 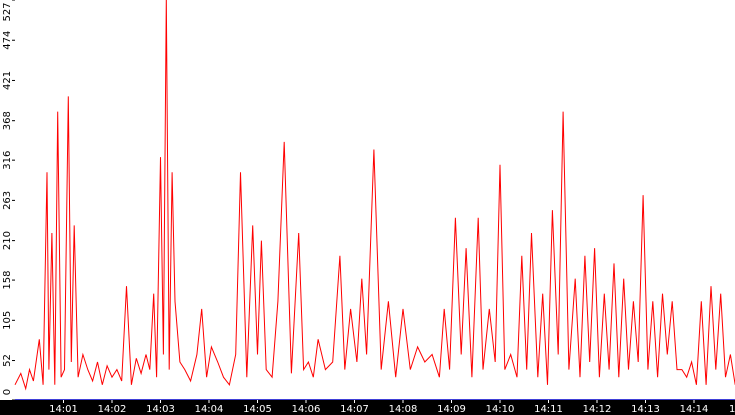 I want to click on x-tick-label: 14:10, so click(x=500, y=409).